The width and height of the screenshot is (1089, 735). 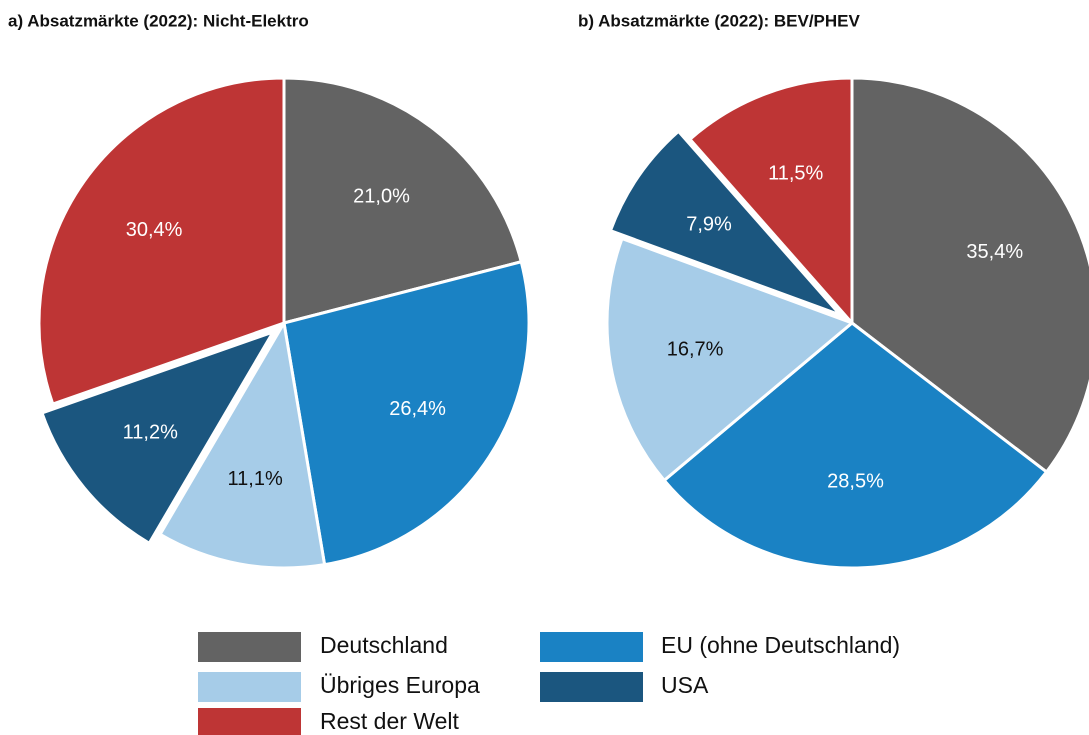 What do you see at coordinates (390, 721) in the screenshot?
I see `legend-label: Rest der Welt` at bounding box center [390, 721].